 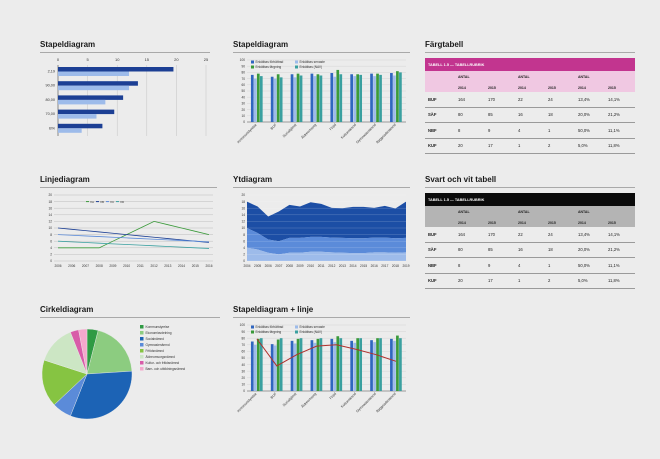 What do you see at coordinates (500, 115) in the screenshot?
I see `table-cell: 85` at bounding box center [500, 115].